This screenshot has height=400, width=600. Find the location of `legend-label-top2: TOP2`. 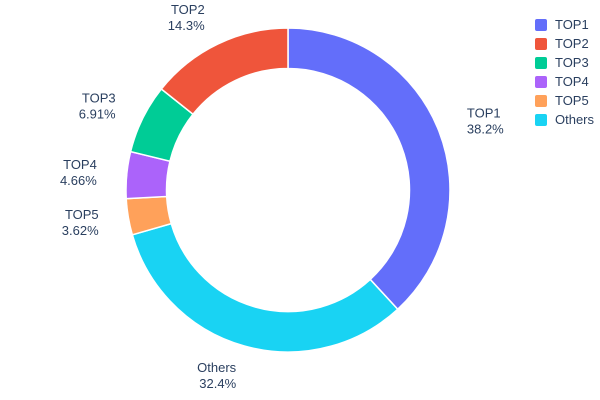

legend-label-top2: TOP2 is located at coordinates (571, 43).